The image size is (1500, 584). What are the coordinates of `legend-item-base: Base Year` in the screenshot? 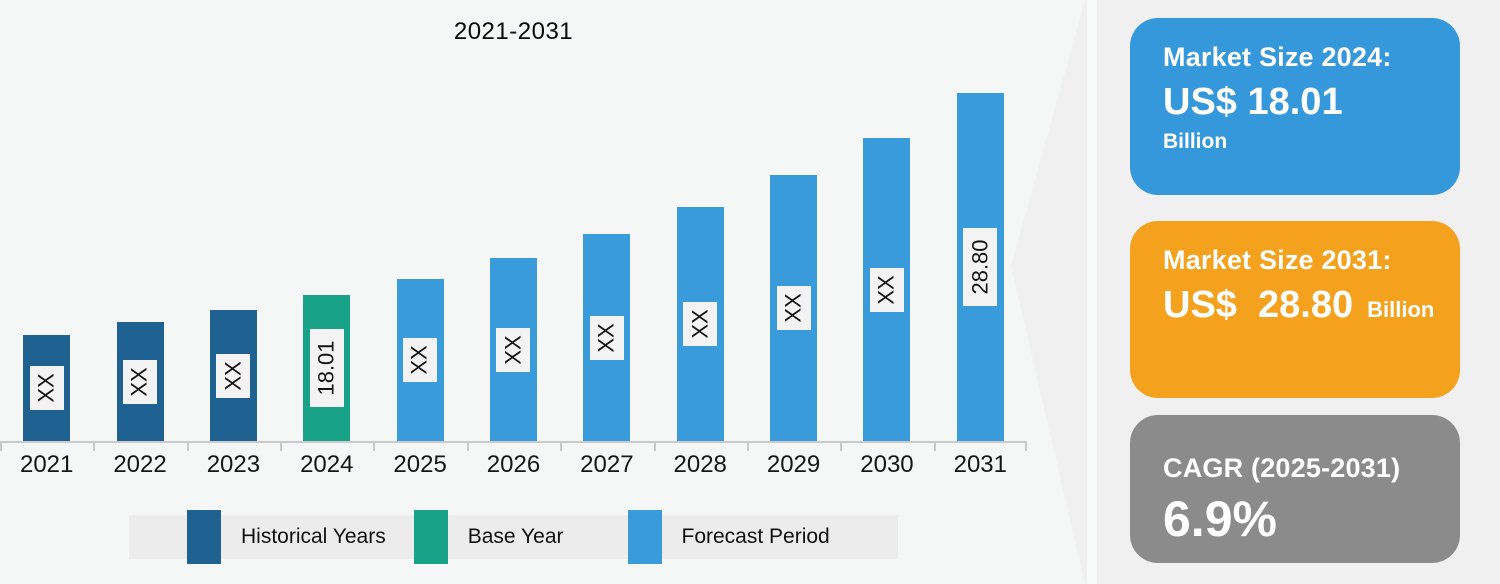 It's located at (488, 537).